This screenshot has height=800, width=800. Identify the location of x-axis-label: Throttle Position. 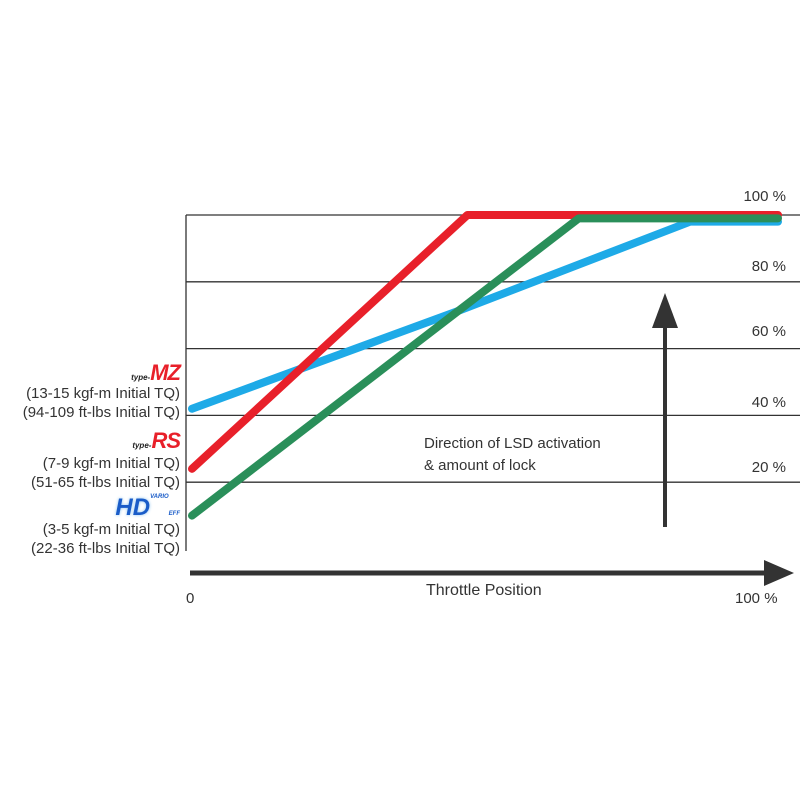
(484, 590).